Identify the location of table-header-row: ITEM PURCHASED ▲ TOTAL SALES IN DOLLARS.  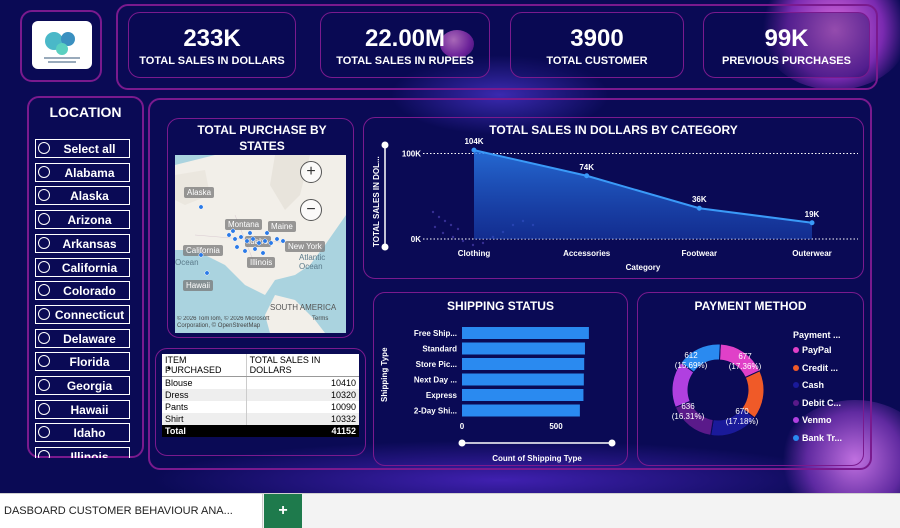
(260, 365).